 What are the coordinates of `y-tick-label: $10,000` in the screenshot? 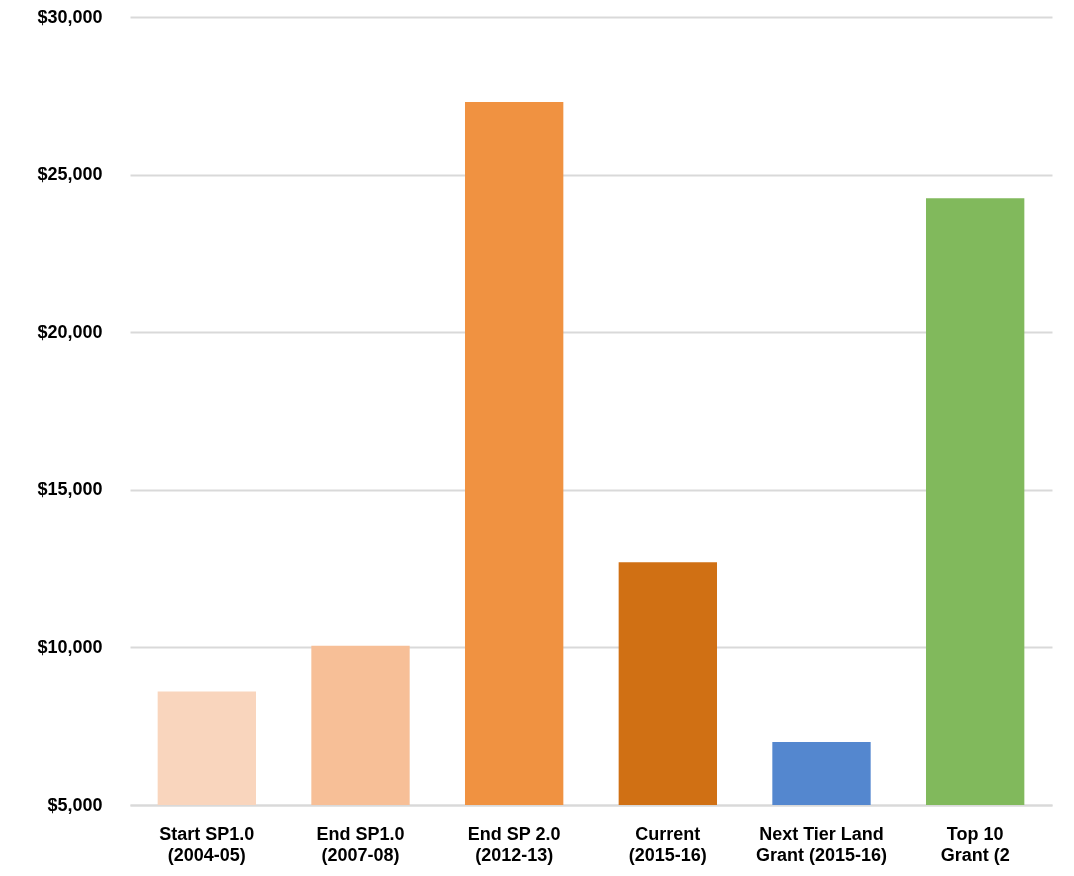 It's located at (70, 646).